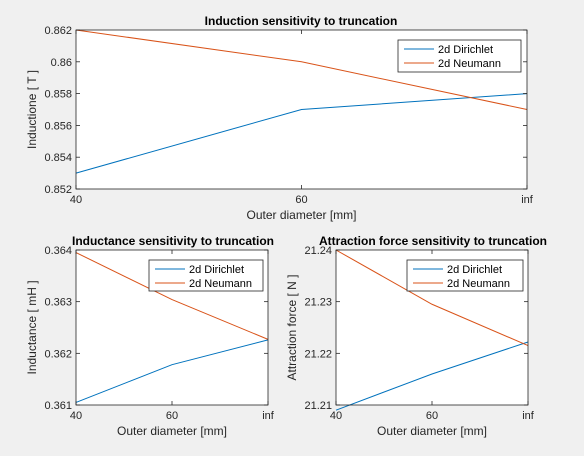 This screenshot has width=584, height=456. I want to click on y-tick-label: 0.86, so click(61, 63).